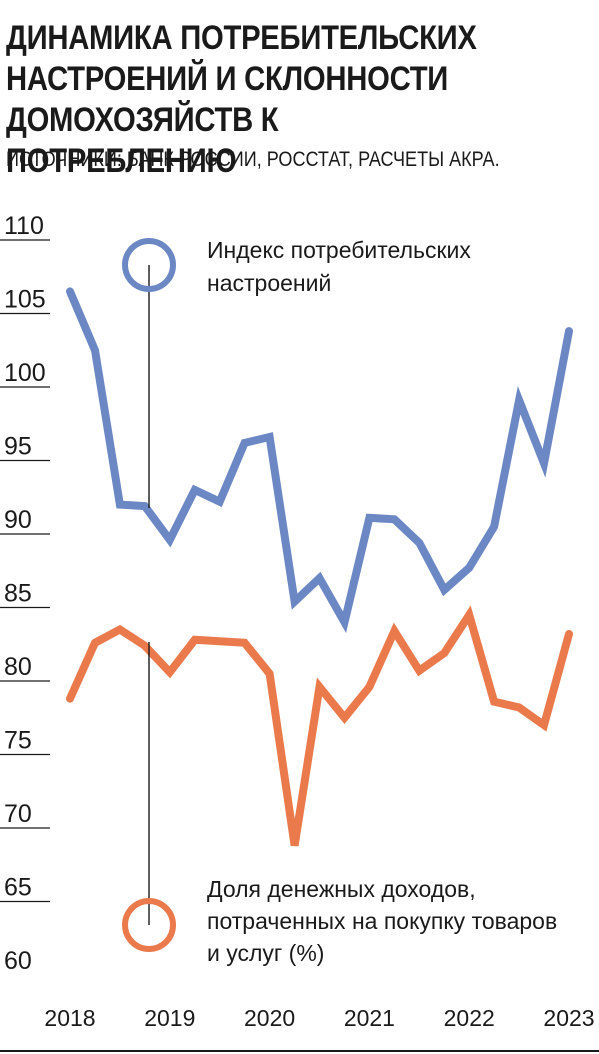 This screenshot has width=599, height=1054. What do you see at coordinates (568, 1018) in the screenshot?
I see `x-tick-label: 2023` at bounding box center [568, 1018].